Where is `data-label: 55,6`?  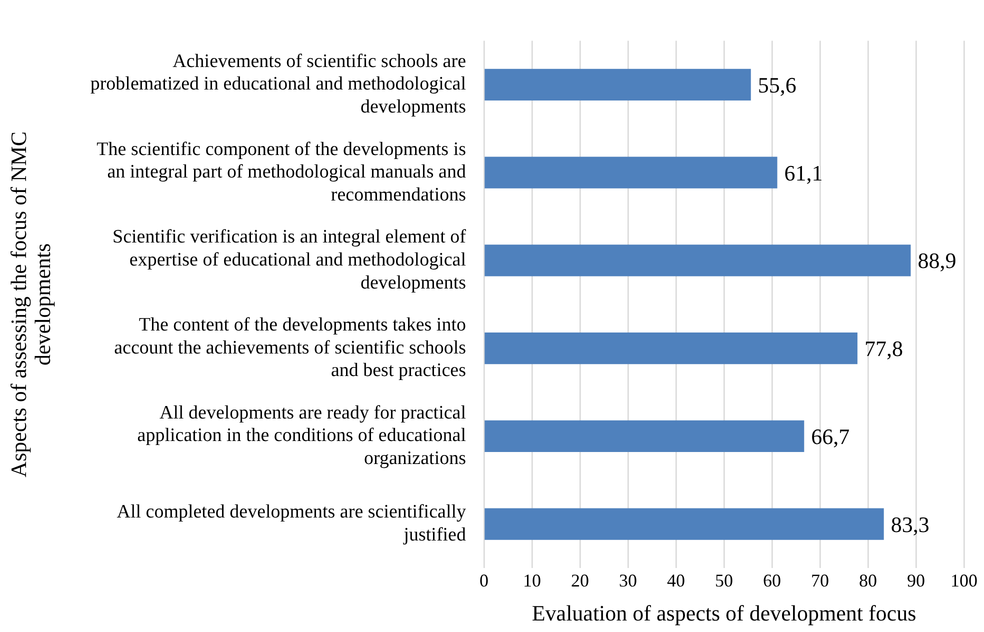
data-label: 55,6 is located at coordinates (777, 85).